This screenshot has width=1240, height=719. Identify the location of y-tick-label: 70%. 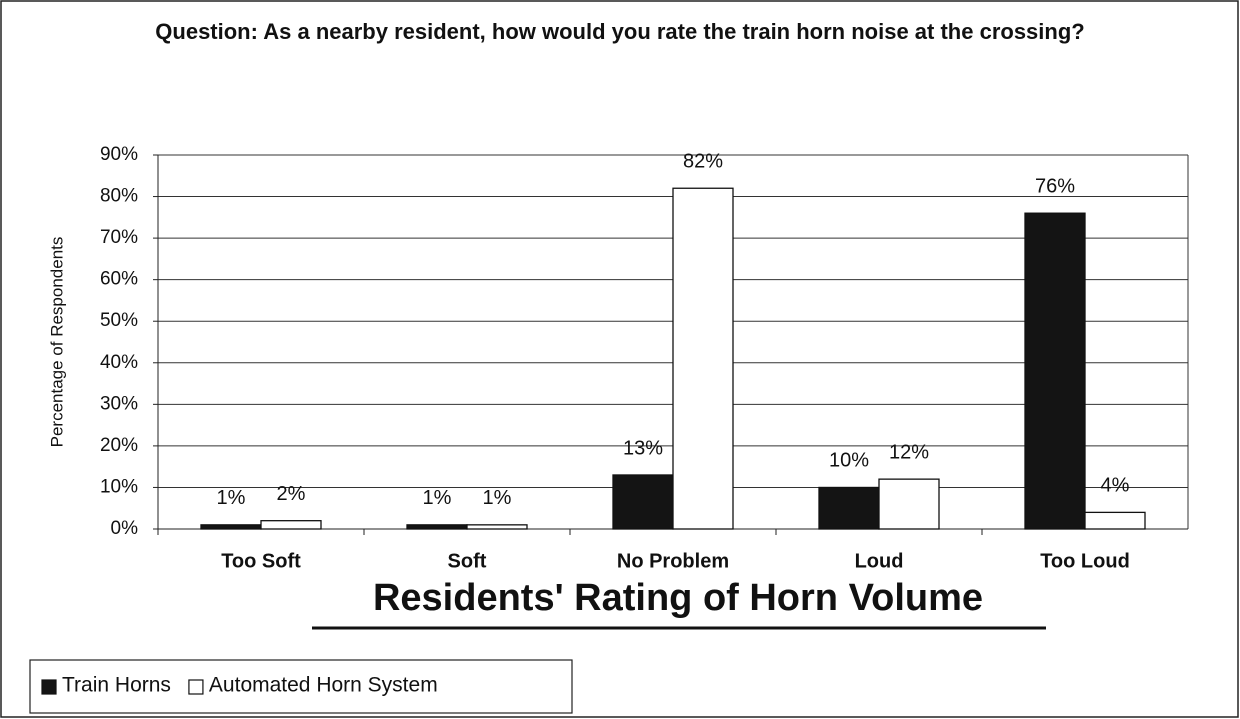
(119, 237).